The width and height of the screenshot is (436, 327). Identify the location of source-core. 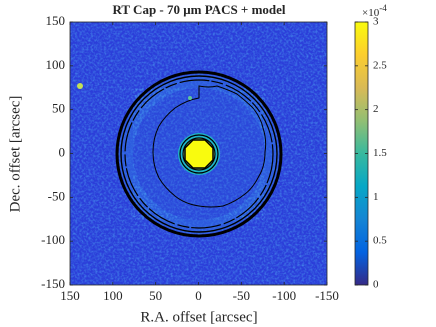
(199, 154).